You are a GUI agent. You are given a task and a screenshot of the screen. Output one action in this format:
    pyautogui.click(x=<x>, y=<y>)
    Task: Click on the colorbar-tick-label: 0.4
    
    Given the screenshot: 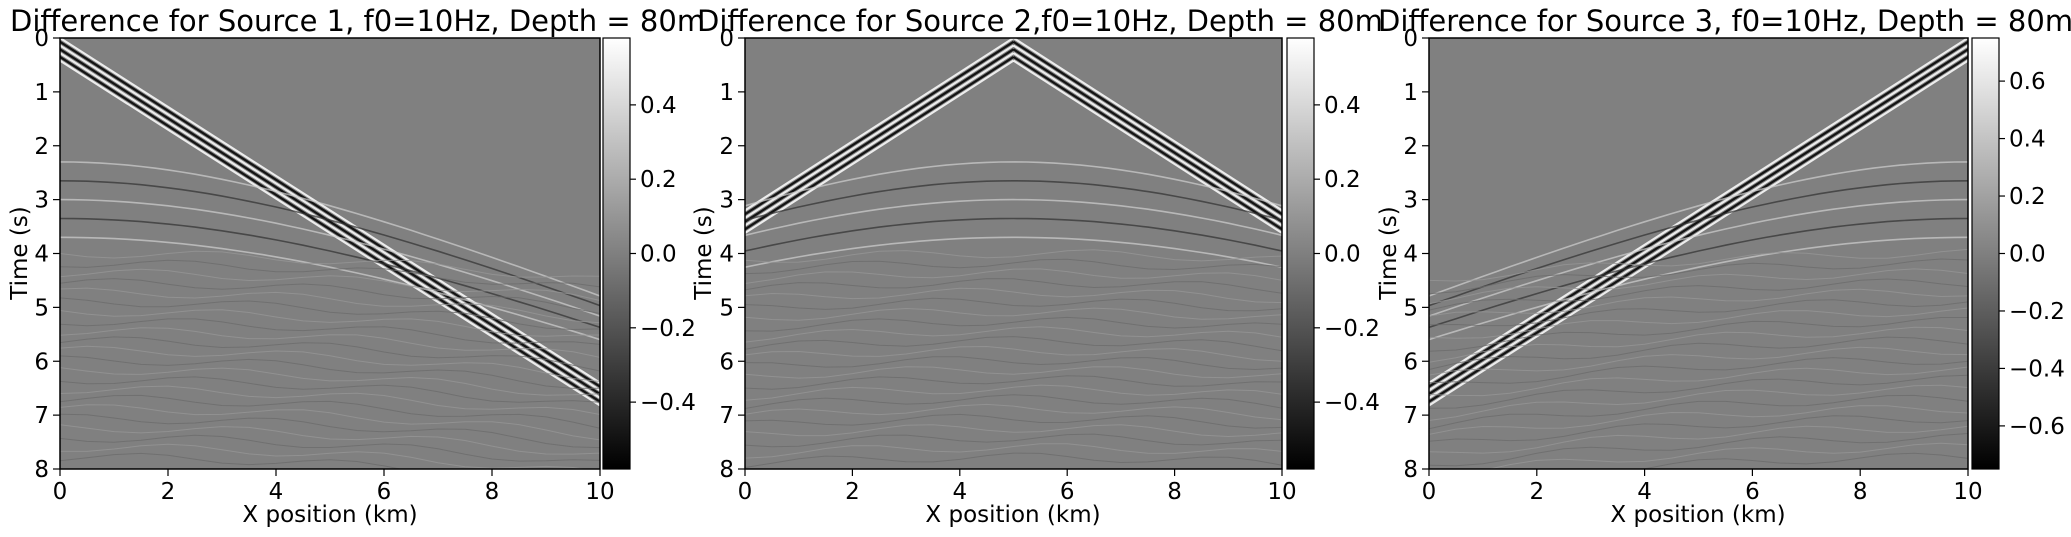 What is the action you would take?
    pyautogui.click(x=2027, y=140)
    